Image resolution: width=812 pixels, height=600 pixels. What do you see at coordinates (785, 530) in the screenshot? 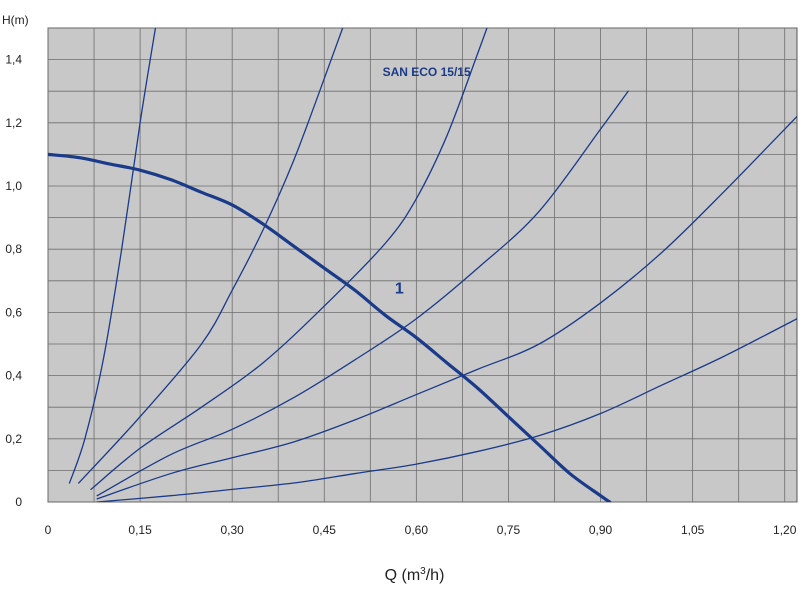
I see `x-tick-label: 1,20` at bounding box center [785, 530].